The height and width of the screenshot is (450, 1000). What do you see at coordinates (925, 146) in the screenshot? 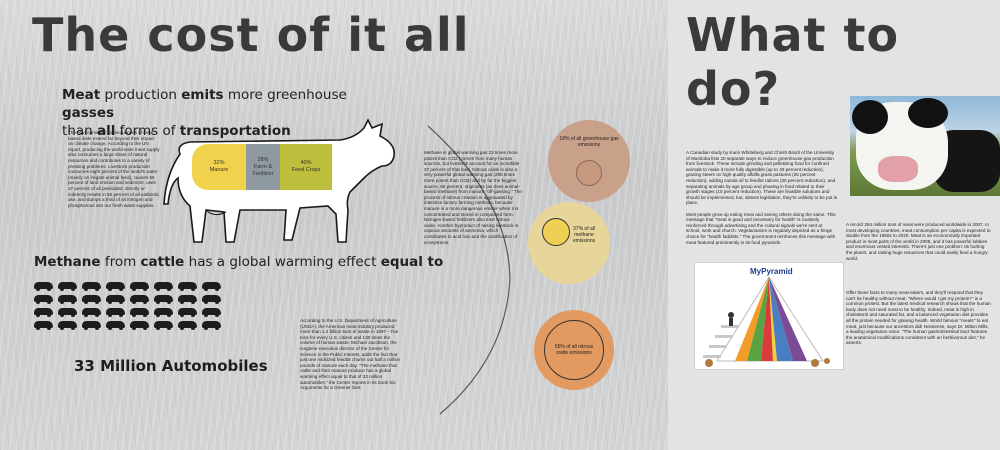
I see `cow-photo` at bounding box center [925, 146].